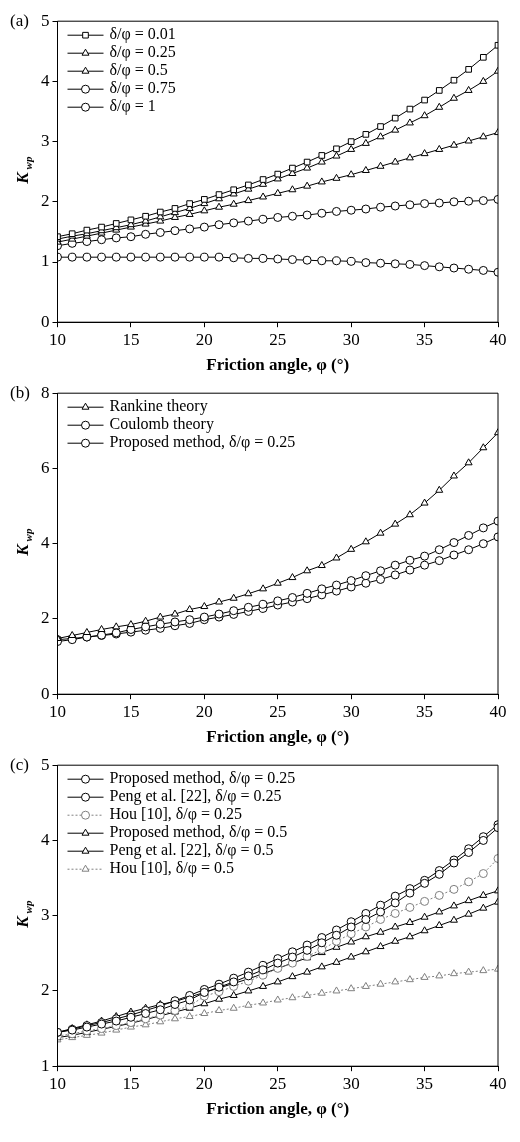 The height and width of the screenshot is (1142, 520). Describe the element at coordinates (19, 764) in the screenshot. I see `chart-title: (c)` at that location.